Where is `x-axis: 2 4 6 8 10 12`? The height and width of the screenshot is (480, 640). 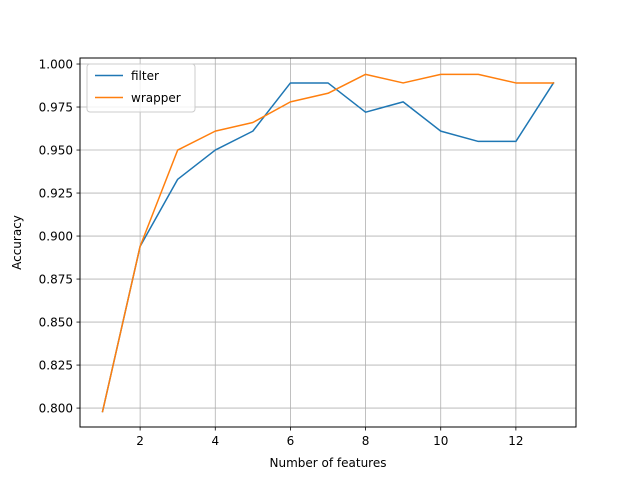 x-axis: 2 4 6 8 10 12 is located at coordinates (330, 437).